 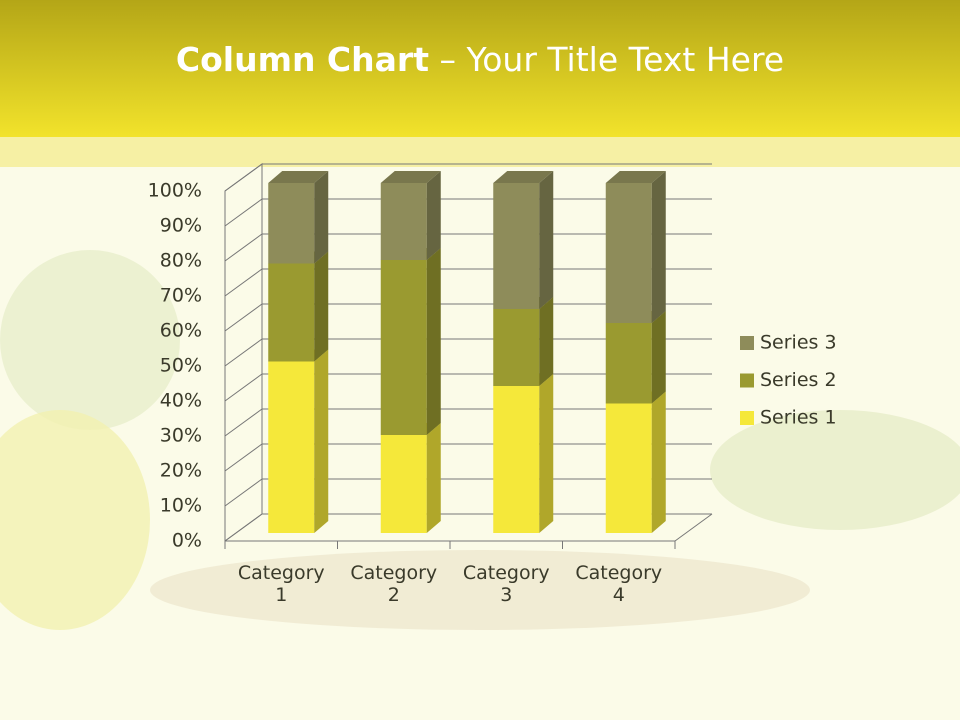 What do you see at coordinates (181, 366) in the screenshot?
I see `y-tick-label: 50%` at bounding box center [181, 366].